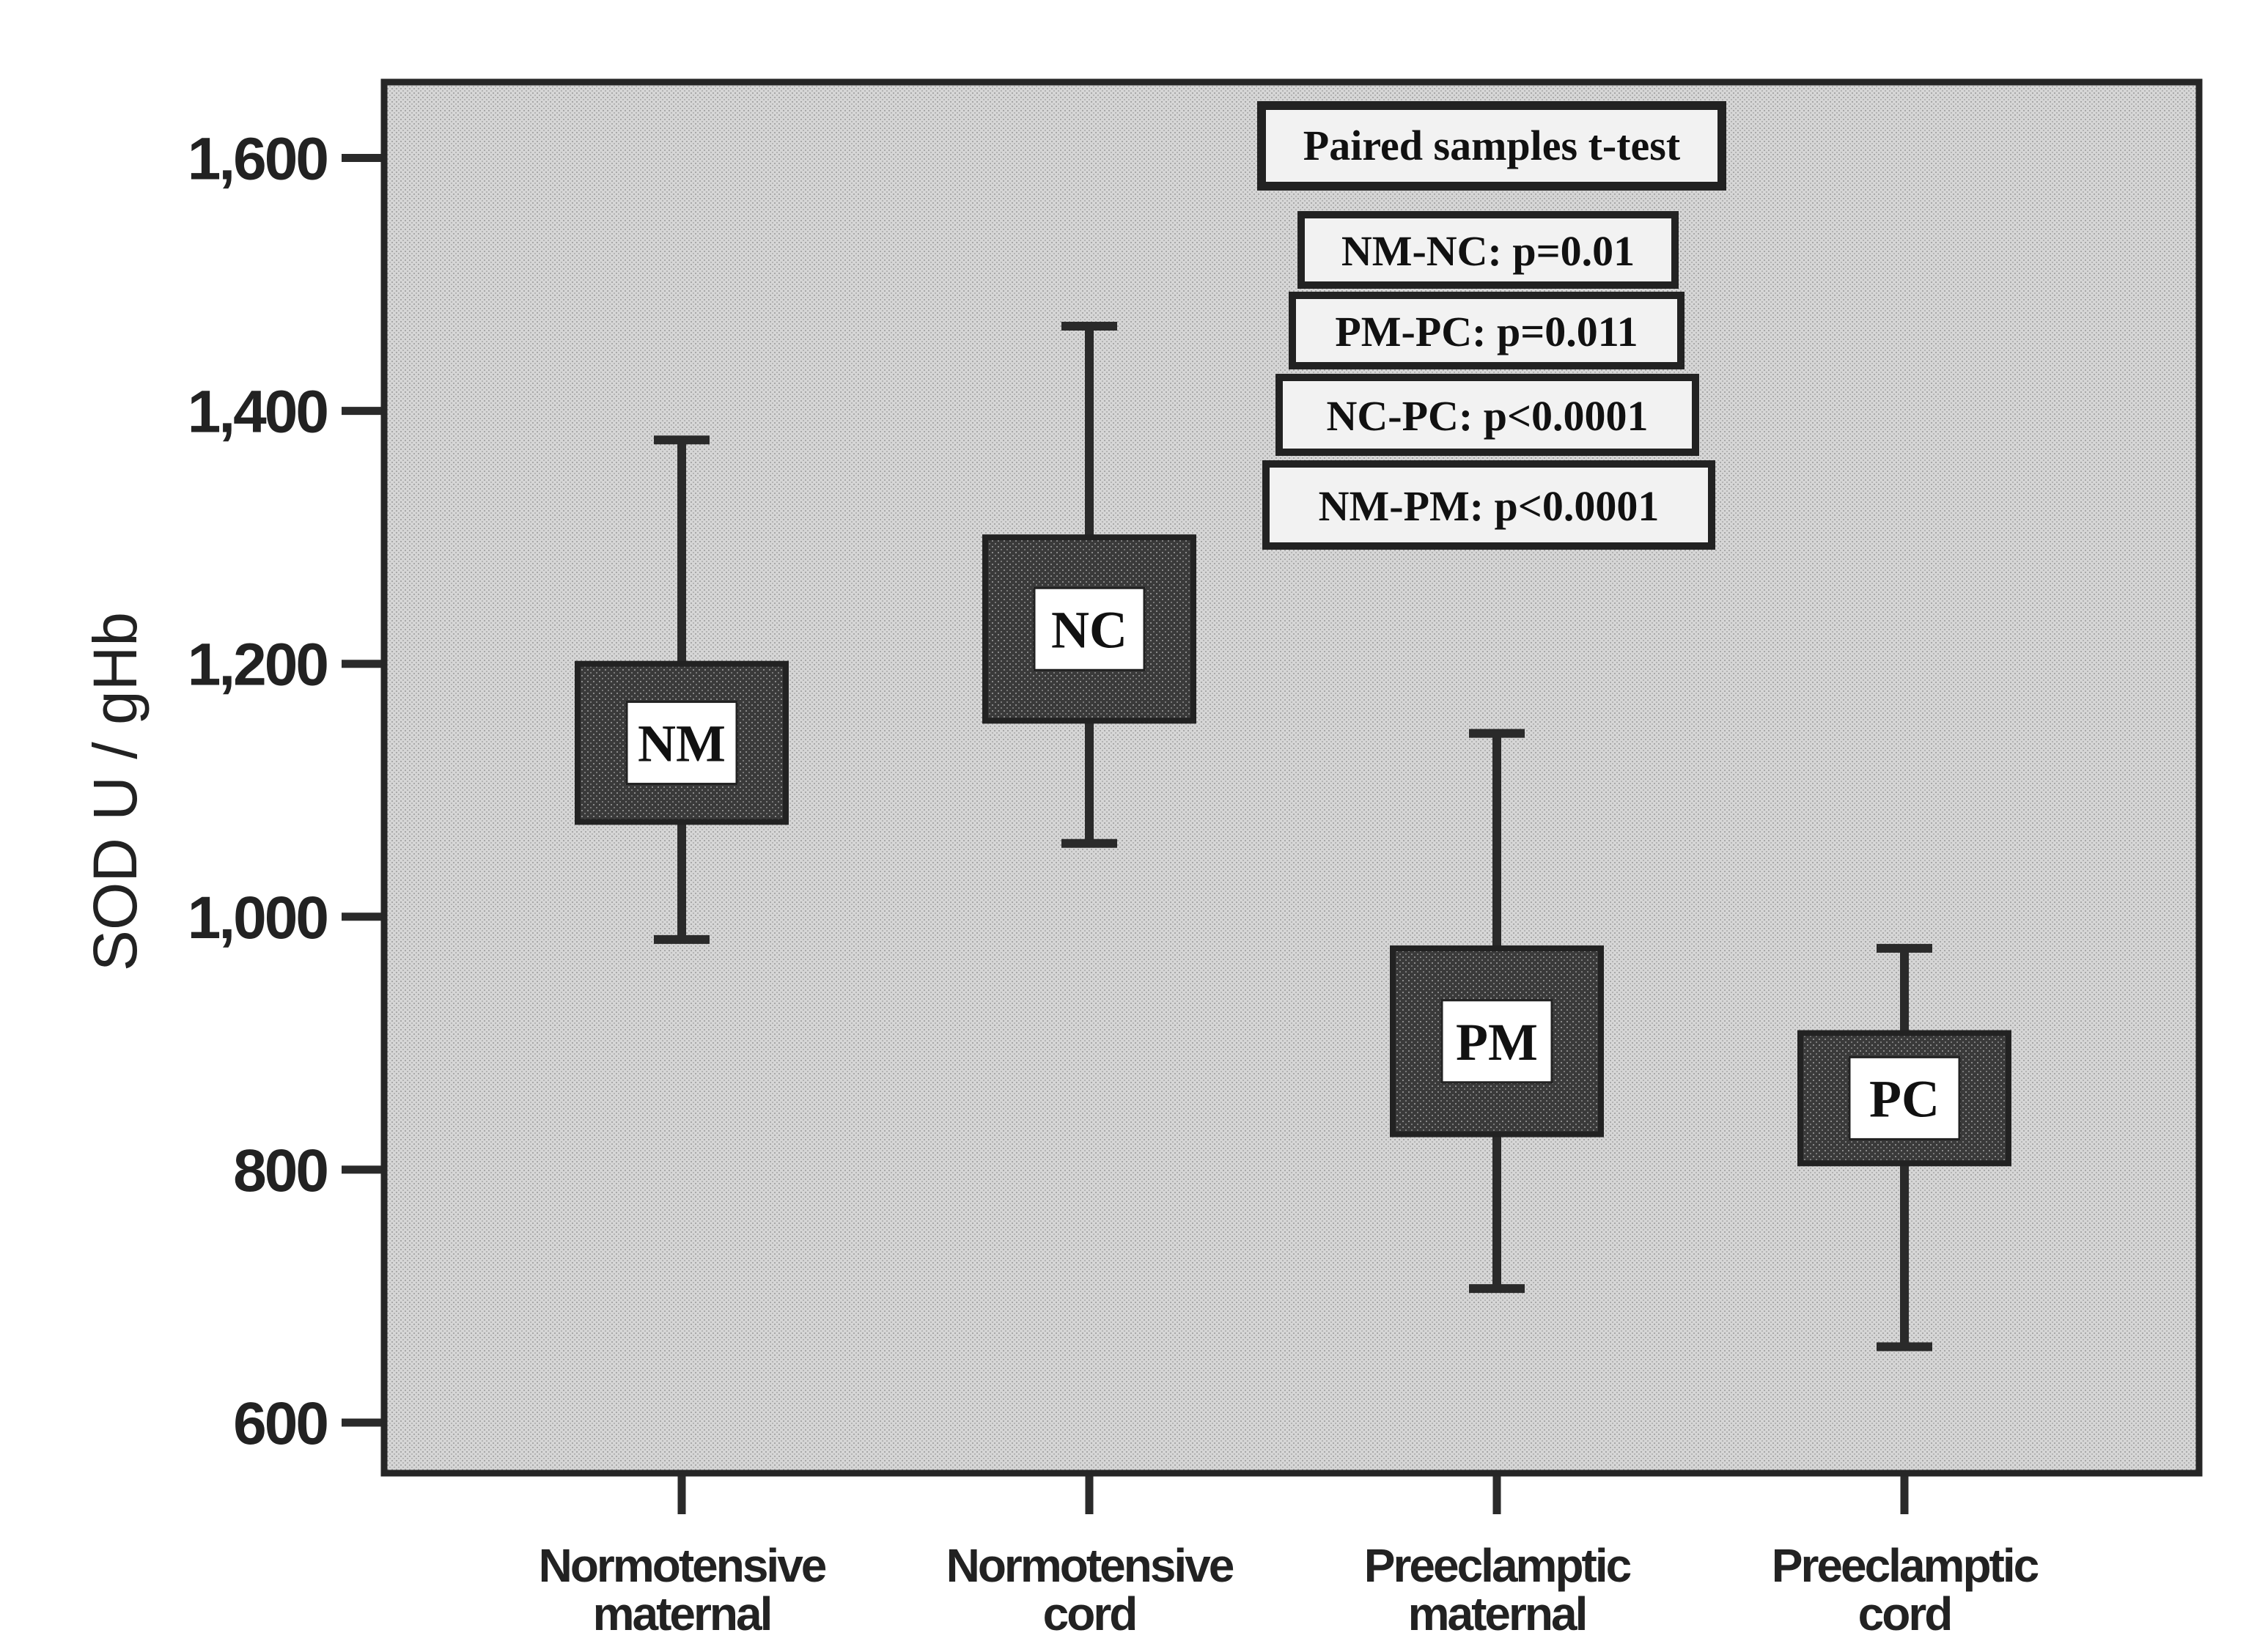 This screenshot has width=2257, height=1652. I want to click on comparison-text: NC-PC: p<0.0001, so click(1487, 416).